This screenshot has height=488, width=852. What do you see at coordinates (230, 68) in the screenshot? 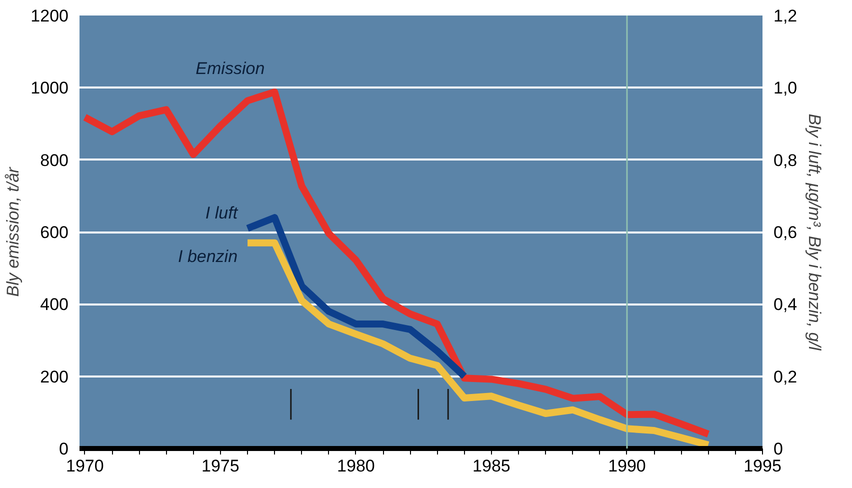
I see `series-label: Emission` at bounding box center [230, 68].